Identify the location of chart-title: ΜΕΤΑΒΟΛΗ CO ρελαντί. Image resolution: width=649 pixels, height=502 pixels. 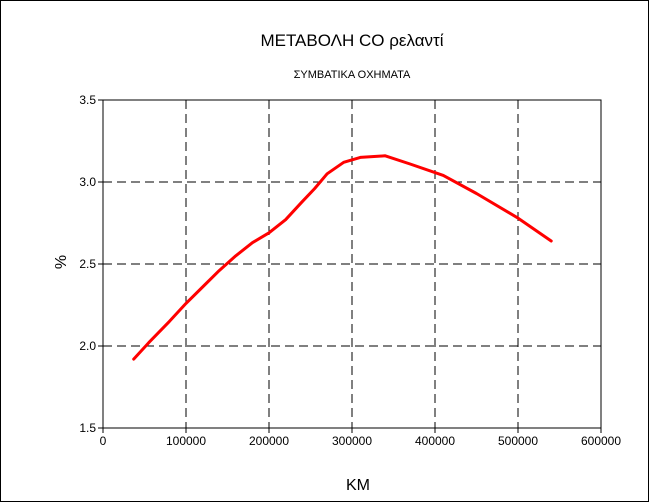
(351, 40).